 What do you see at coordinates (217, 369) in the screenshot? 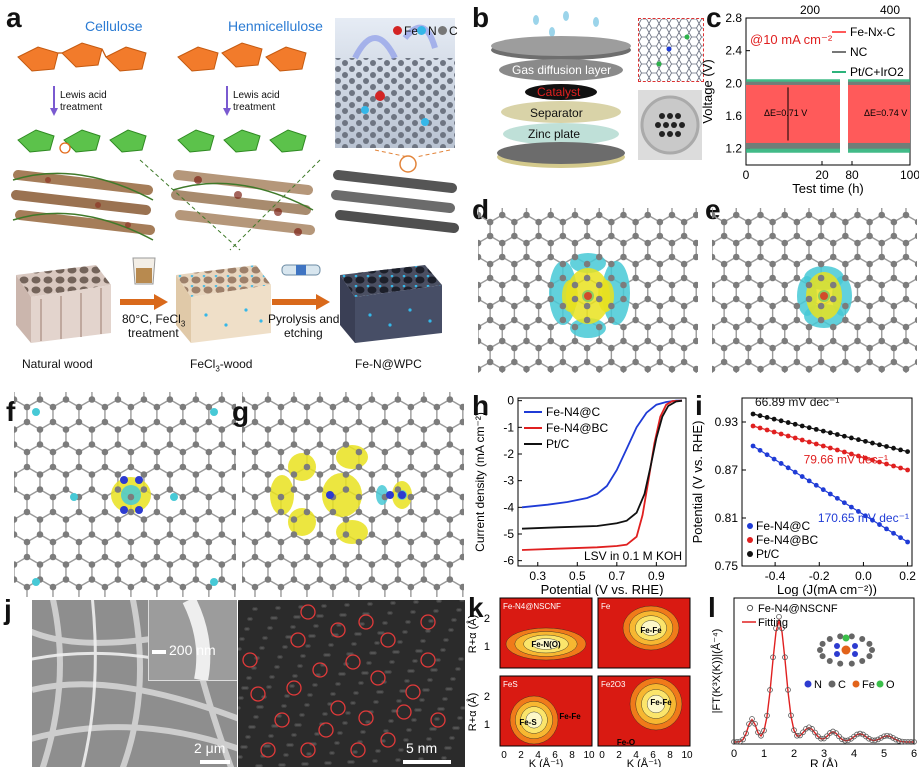
I see `caption-fecl3-sub: 3` at bounding box center [217, 369].